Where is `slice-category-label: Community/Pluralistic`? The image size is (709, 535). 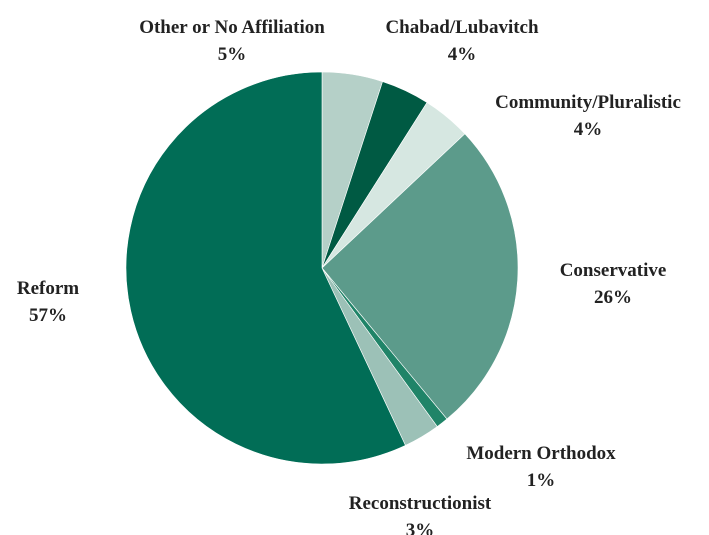
slice-category-label: Community/Pluralistic is located at coordinates (588, 102).